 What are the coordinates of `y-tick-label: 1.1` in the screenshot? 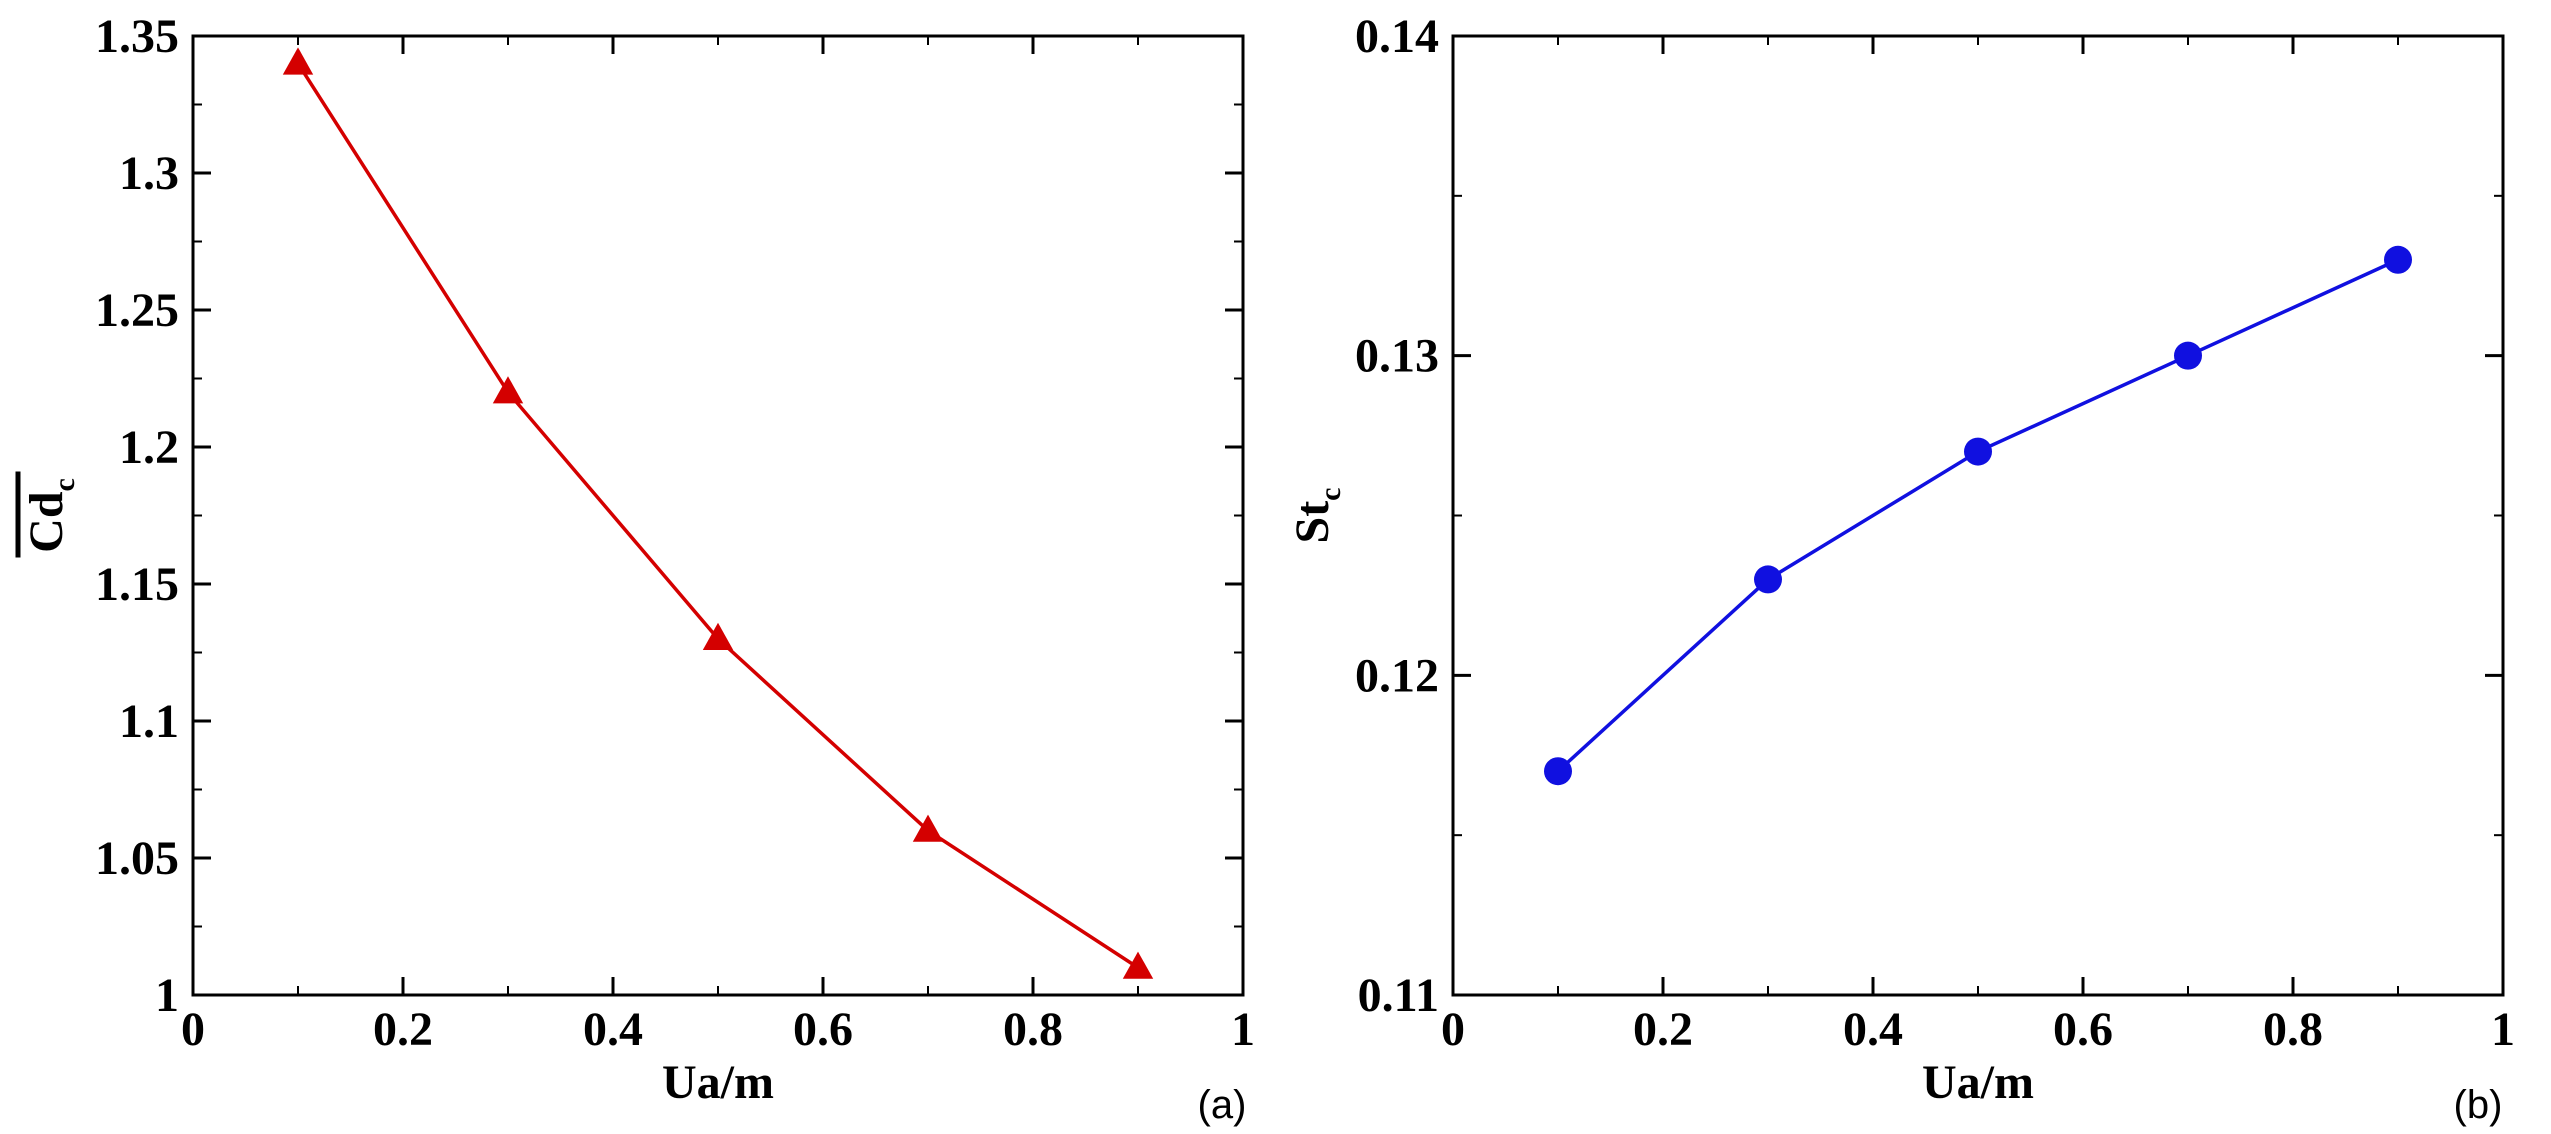 It's located at (149, 721).